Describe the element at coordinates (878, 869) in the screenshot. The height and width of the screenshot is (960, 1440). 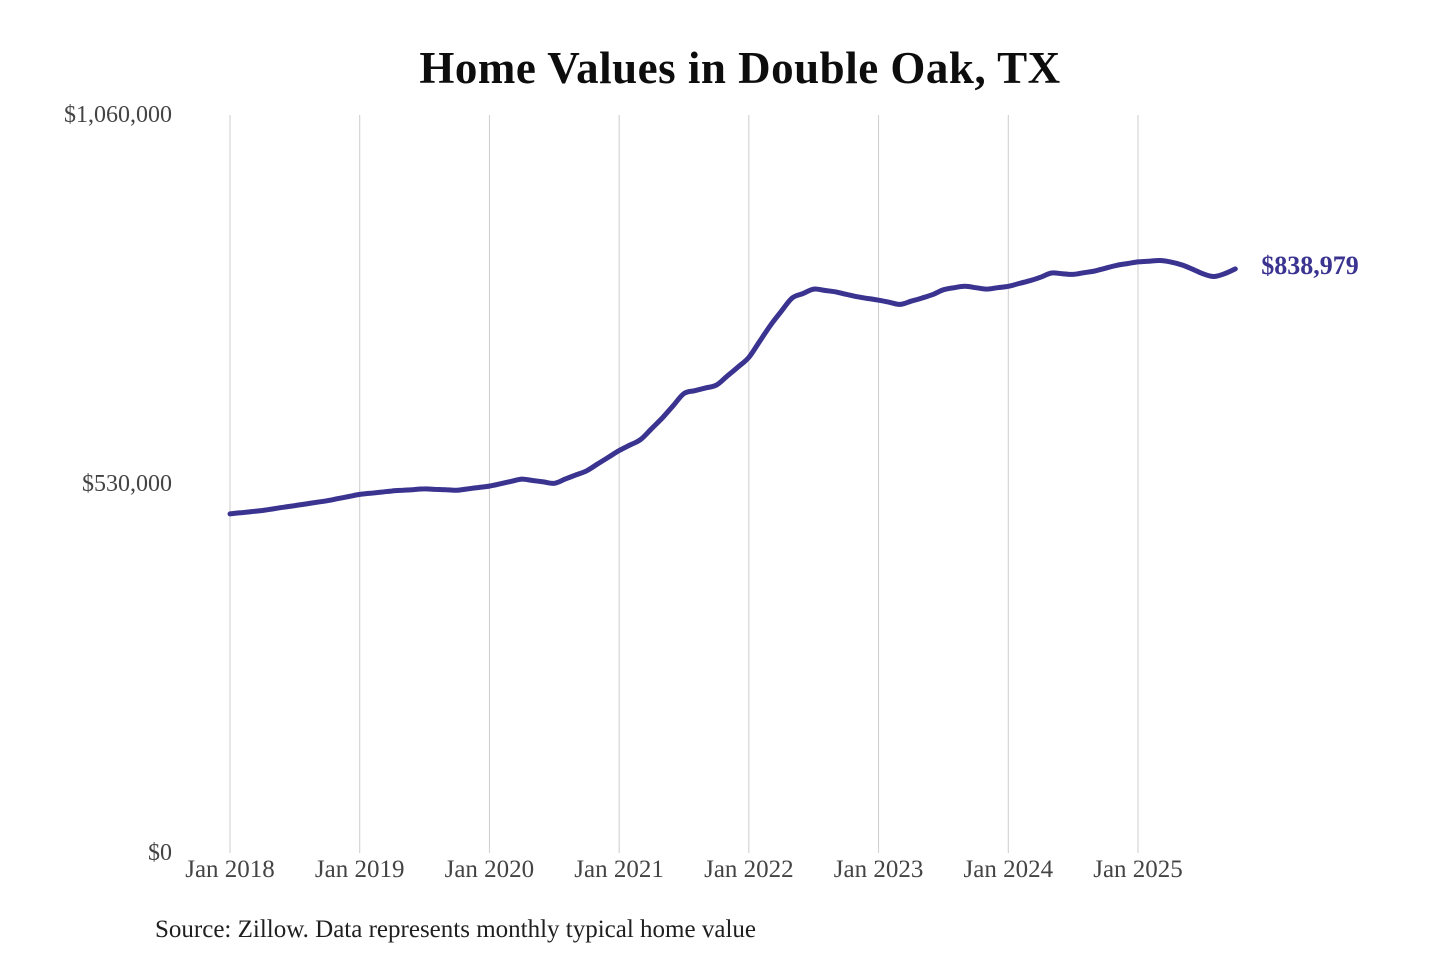
I see `x-tick-label-2023: Jan 2023` at that location.